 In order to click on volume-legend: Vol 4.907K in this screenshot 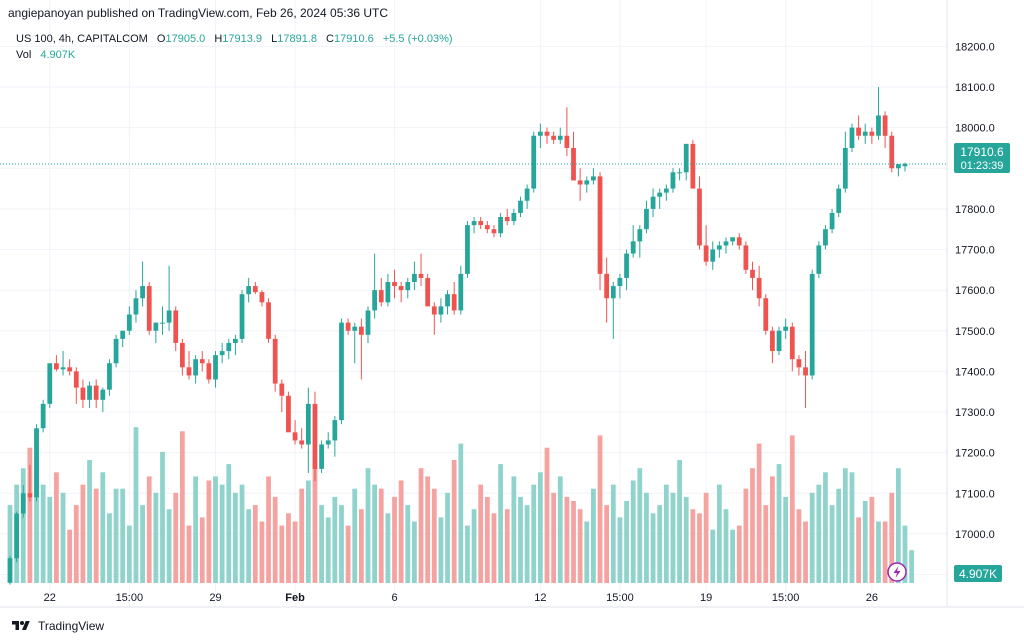, I will do `click(45, 55)`.